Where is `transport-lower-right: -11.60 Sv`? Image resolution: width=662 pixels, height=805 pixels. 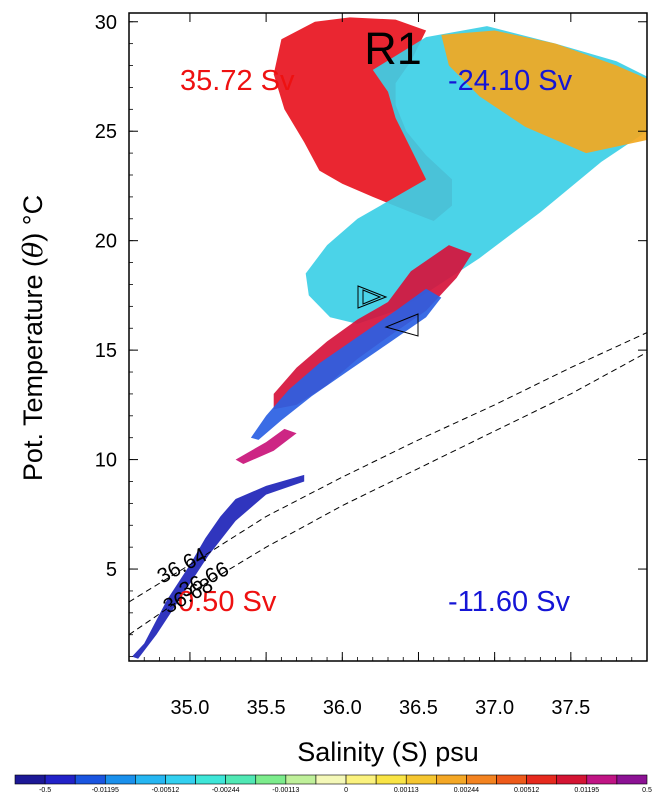 transport-lower-right: -11.60 Sv is located at coordinates (509, 602).